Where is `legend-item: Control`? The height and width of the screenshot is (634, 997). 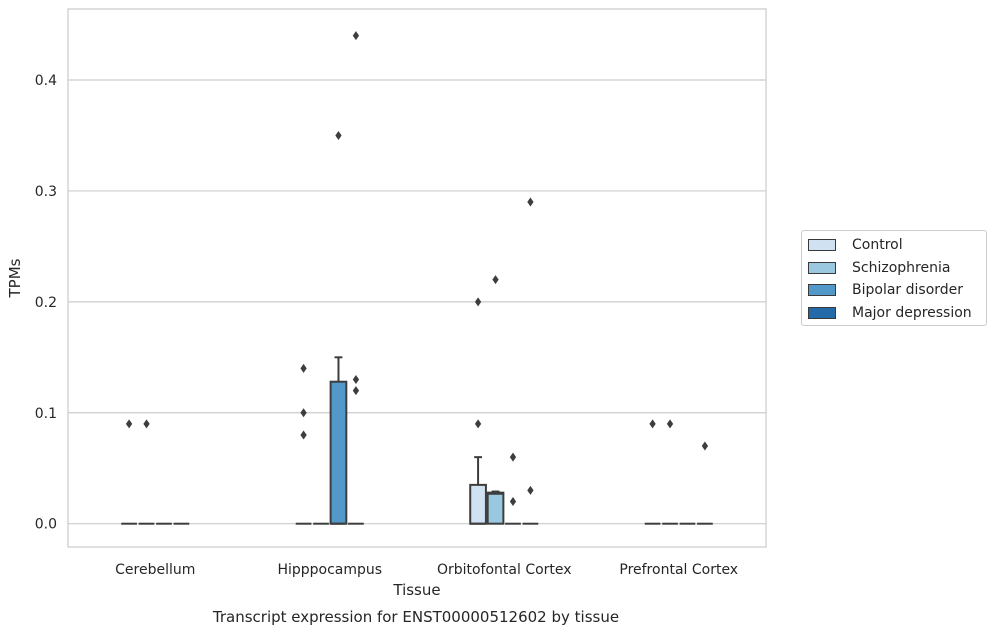 legend-item: Control is located at coordinates (855, 245).